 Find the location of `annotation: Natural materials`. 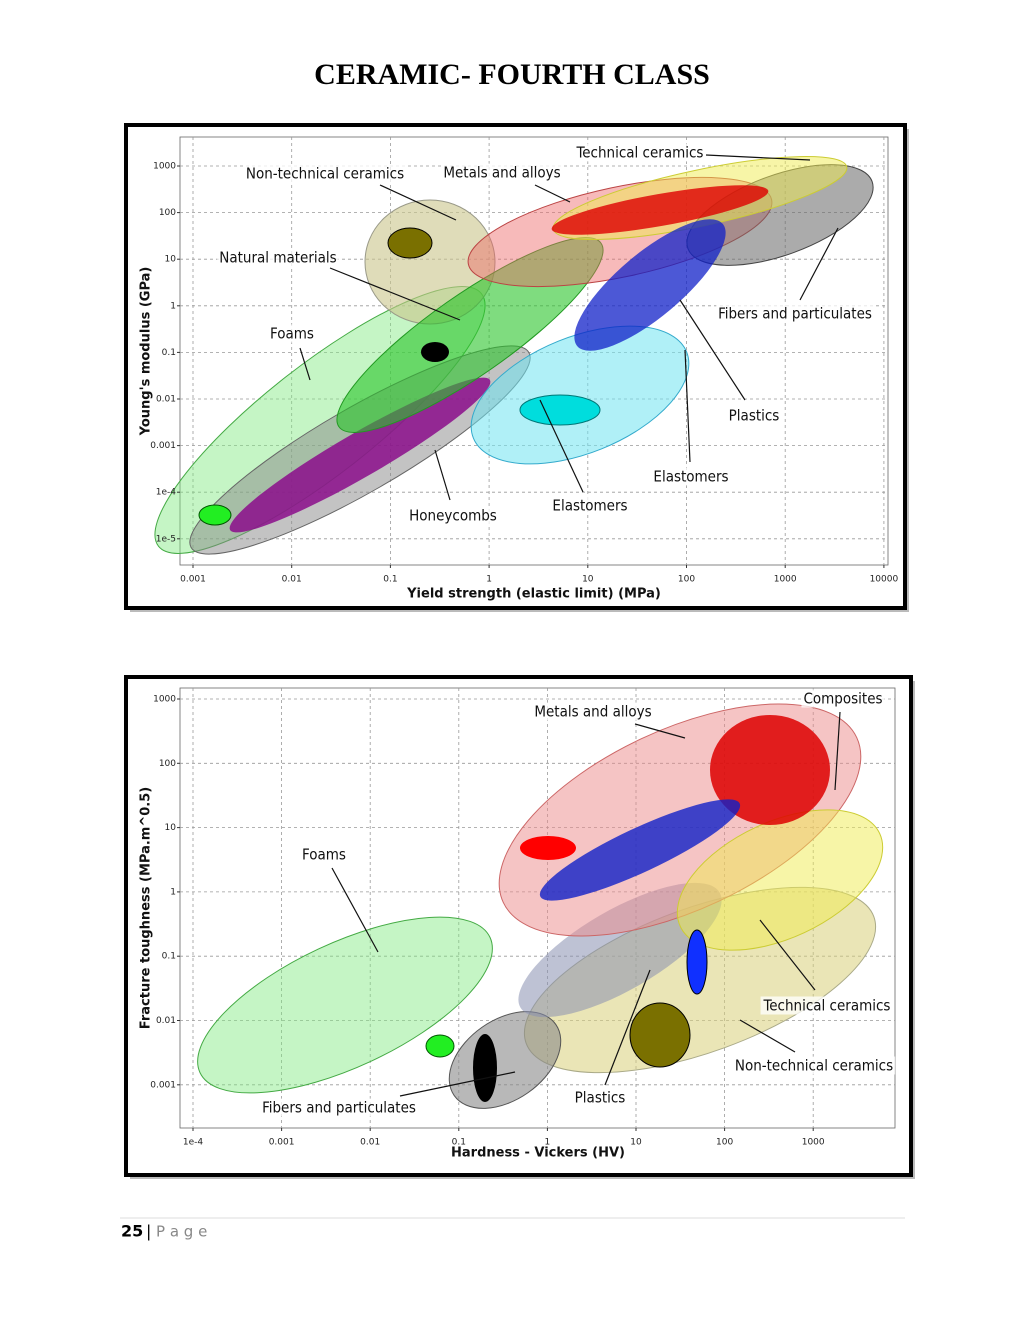

annotation: Natural materials is located at coordinates (277, 258).